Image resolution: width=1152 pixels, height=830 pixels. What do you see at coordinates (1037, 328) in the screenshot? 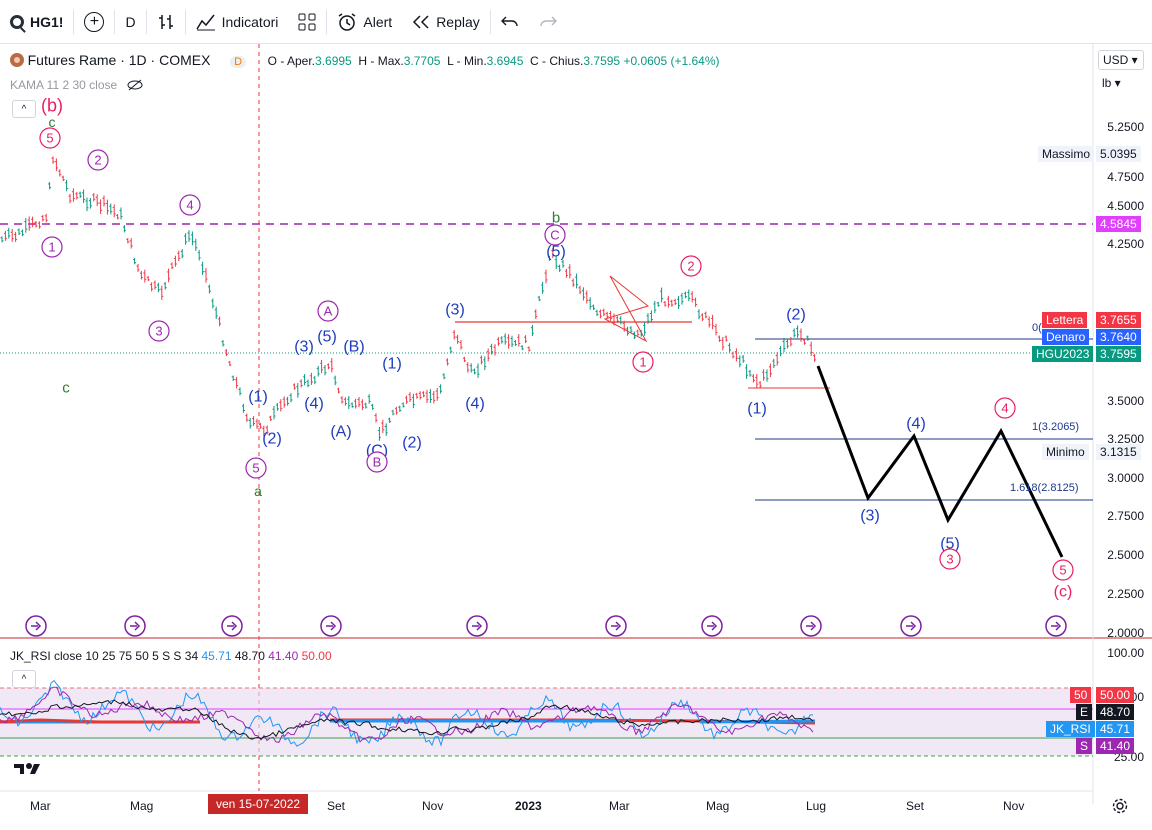
I see `fib-label: 0(` at bounding box center [1037, 328].